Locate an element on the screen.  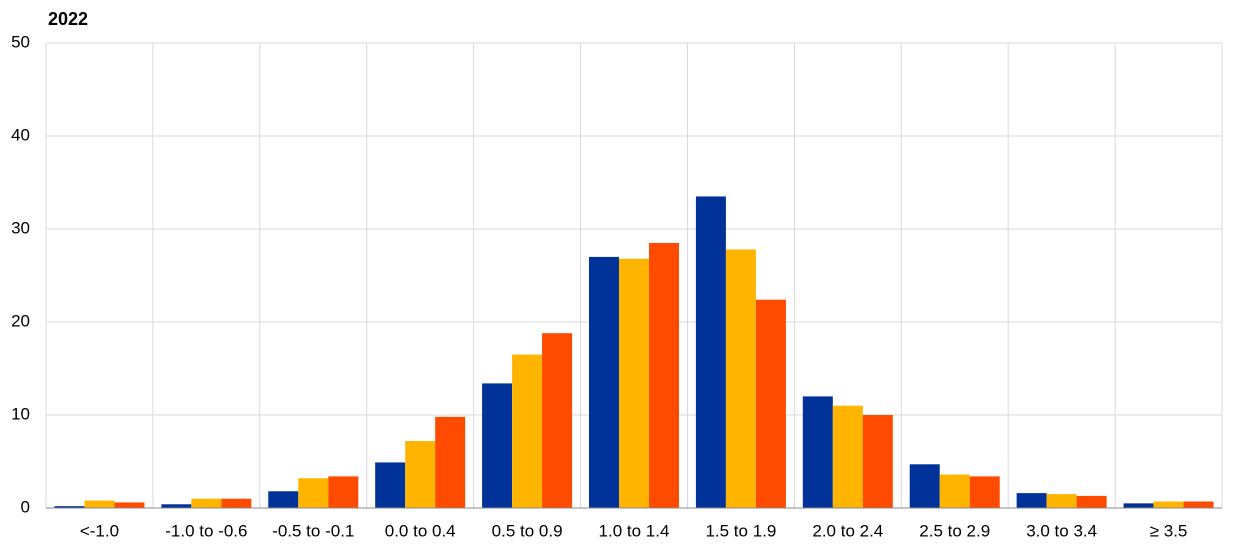
x-tick-label: 1.5 to 1.9 is located at coordinates (740, 530).